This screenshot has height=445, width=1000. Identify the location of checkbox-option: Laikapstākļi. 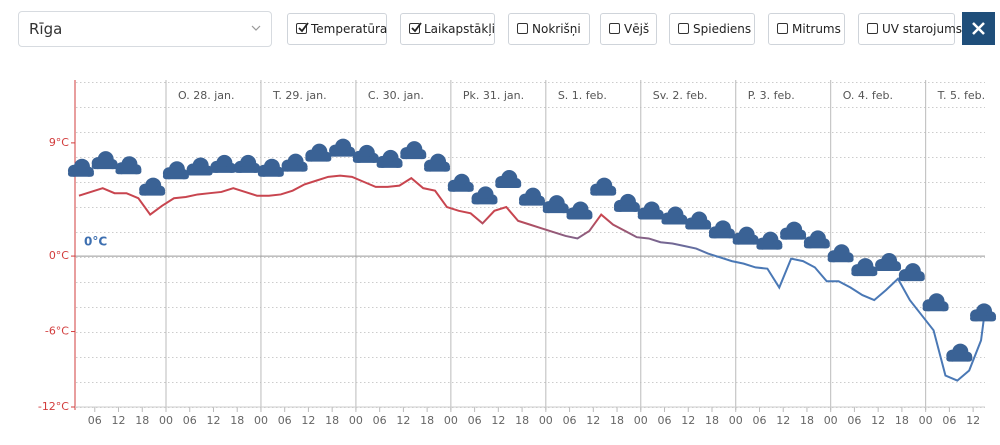
(447, 29).